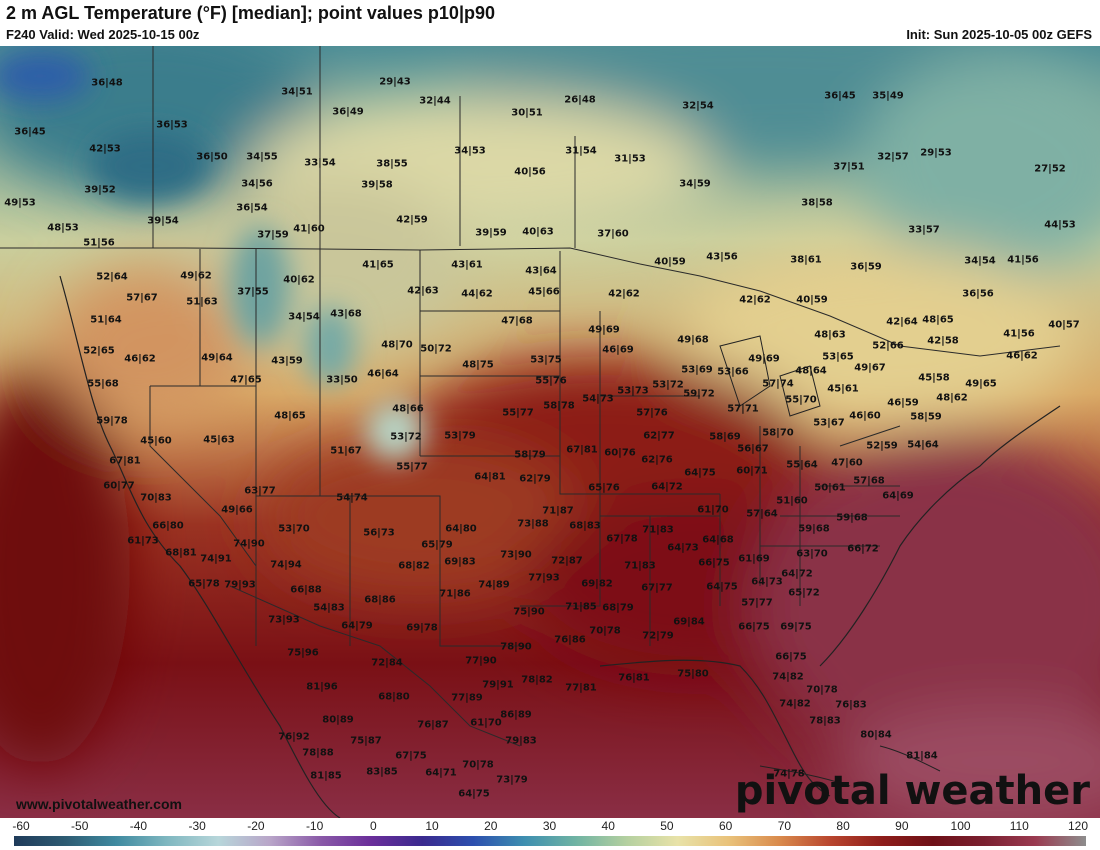  Describe the element at coordinates (1023, 260) in the screenshot. I see `point-value: 41|56` at that location.